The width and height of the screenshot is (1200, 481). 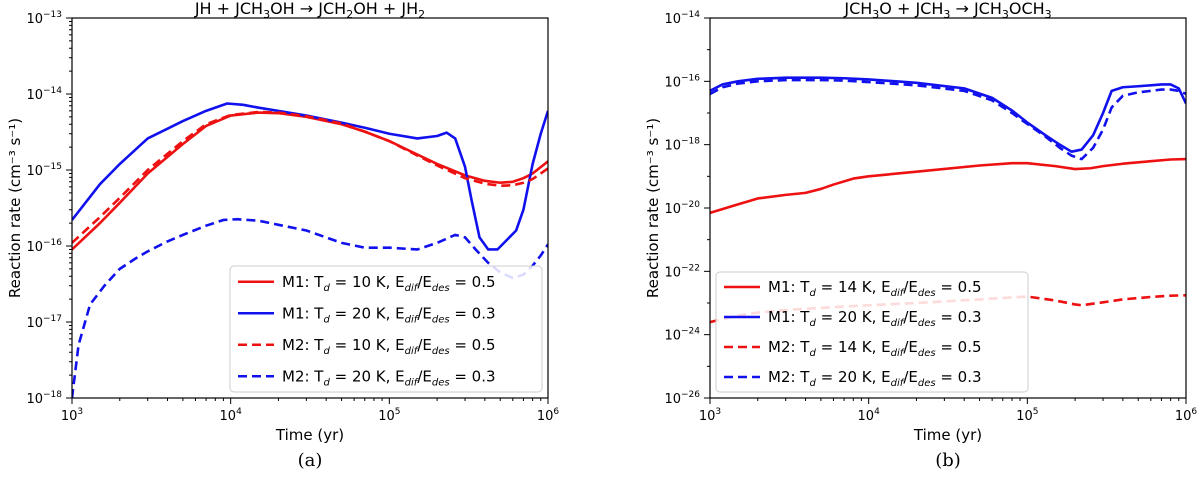 I want to click on legend-label: M2: Td = 10 K, Edif/Edes = 0.5, so click(x=389, y=346).